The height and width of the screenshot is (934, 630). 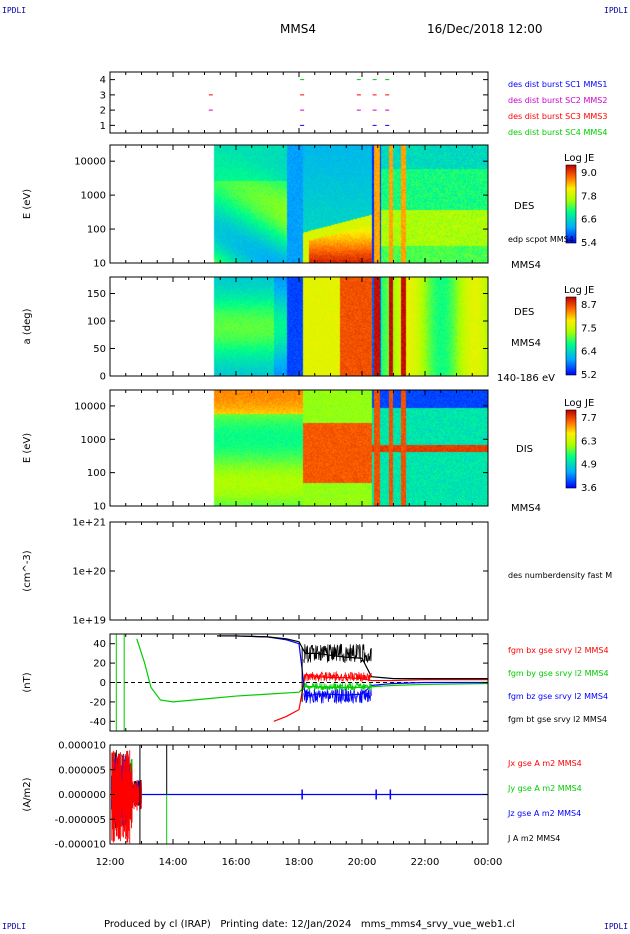 What do you see at coordinates (526, 378) in the screenshot?
I see `energy-range-label: 140-186 eV` at bounding box center [526, 378].